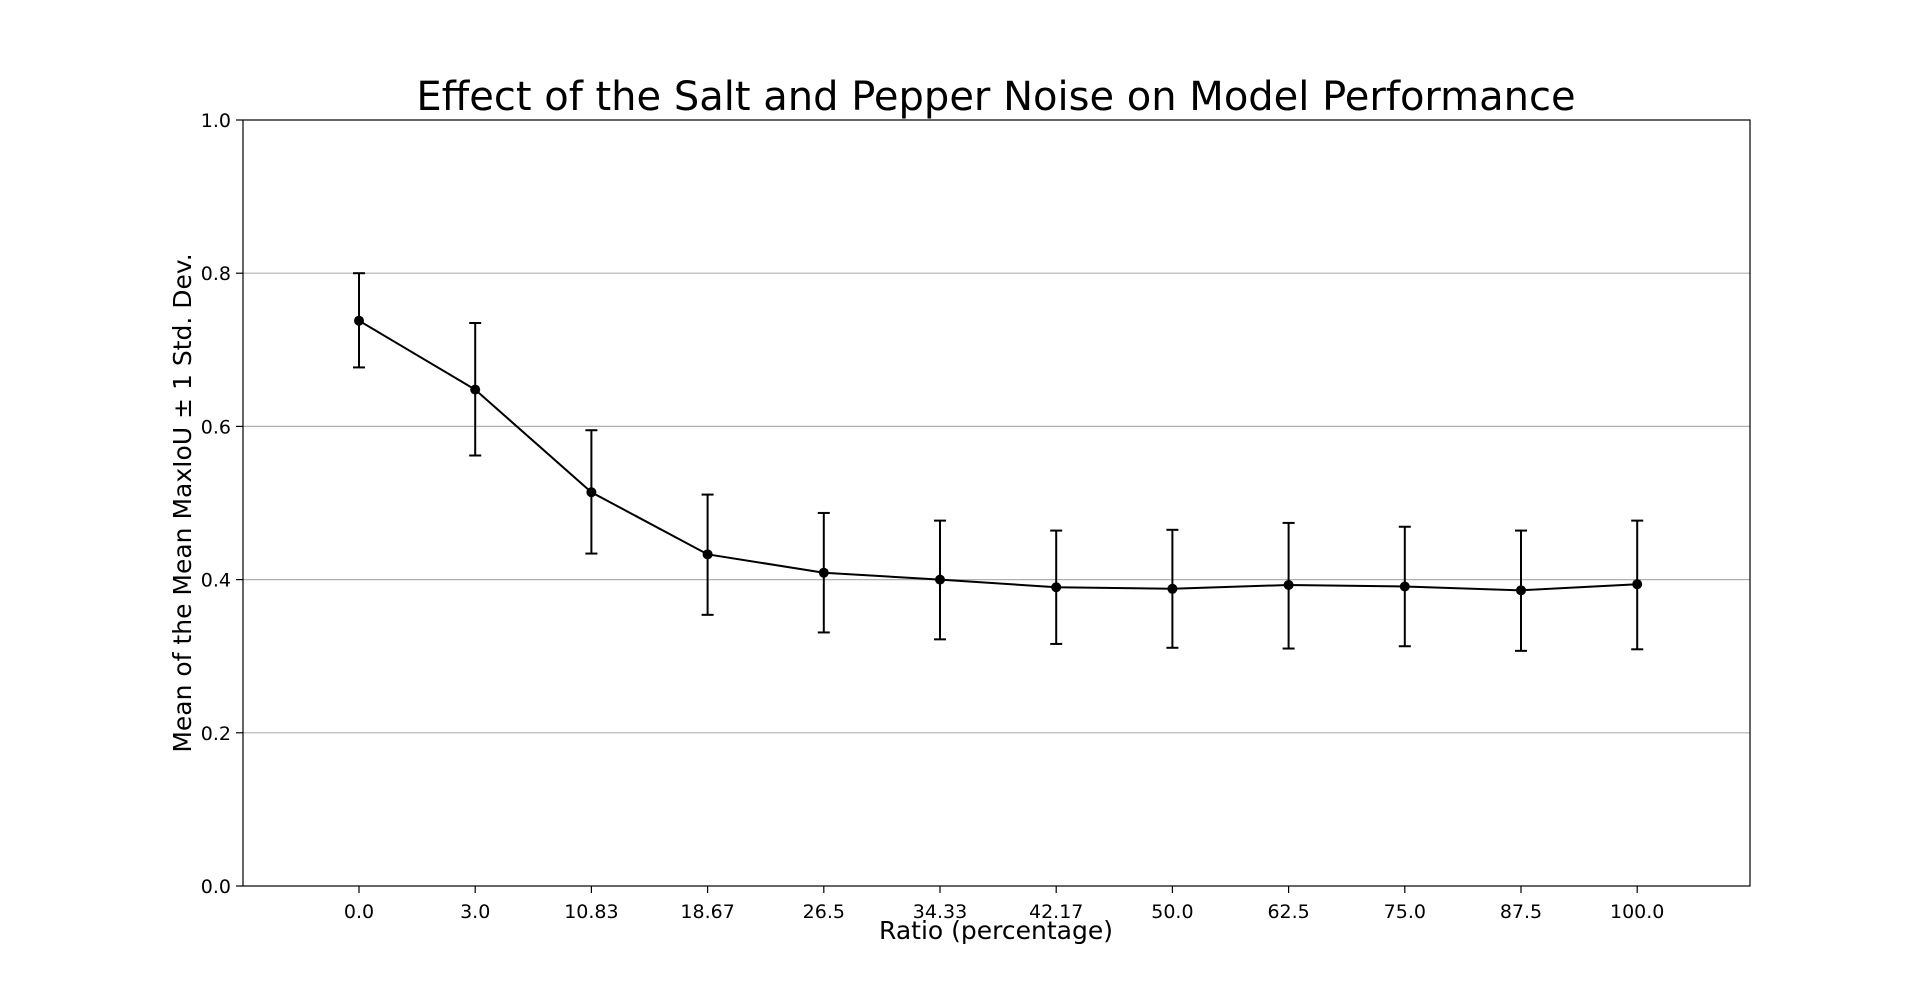 Image resolution: width=1920 pixels, height=983 pixels. I want to click on y-tick-label: 1.0, so click(216, 121).